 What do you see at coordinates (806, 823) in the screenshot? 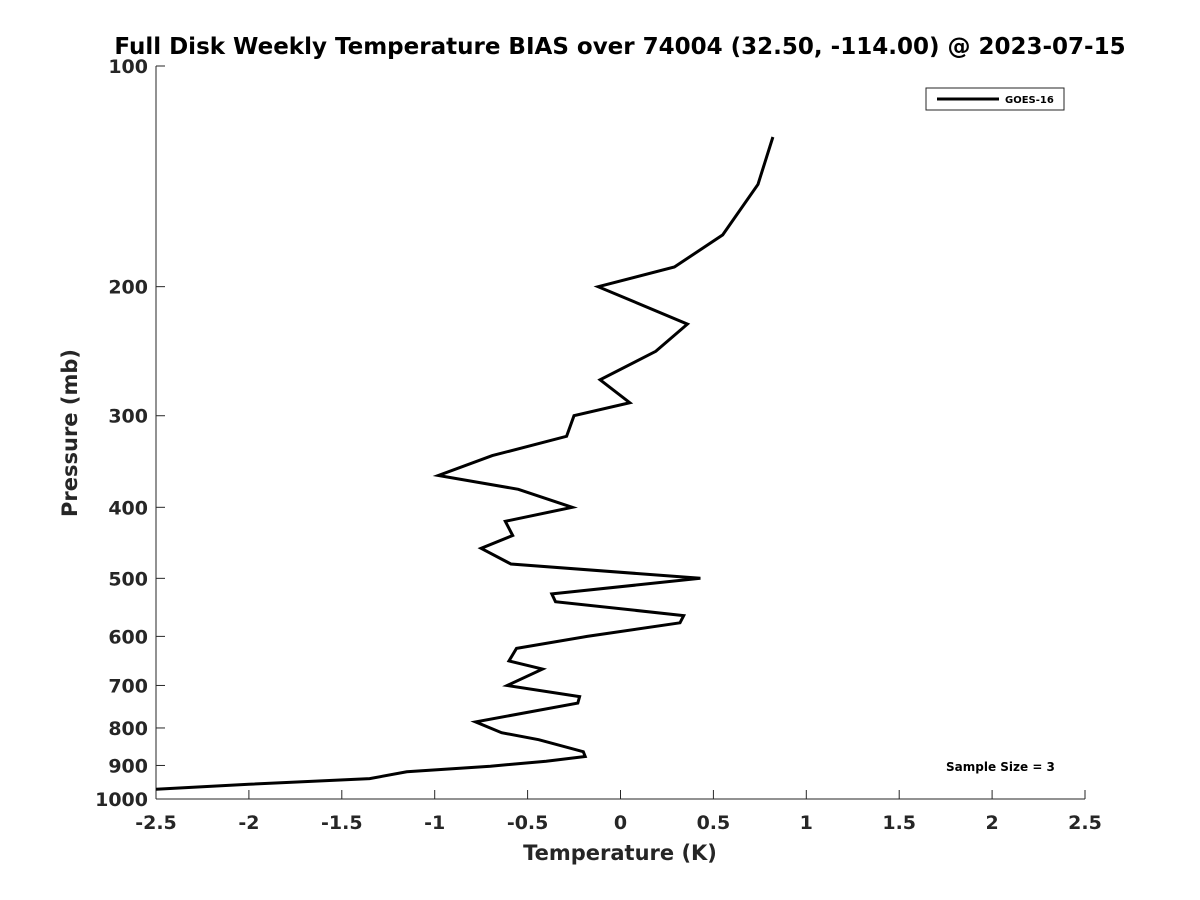
I see `x-tick-label: 1` at bounding box center [806, 823].